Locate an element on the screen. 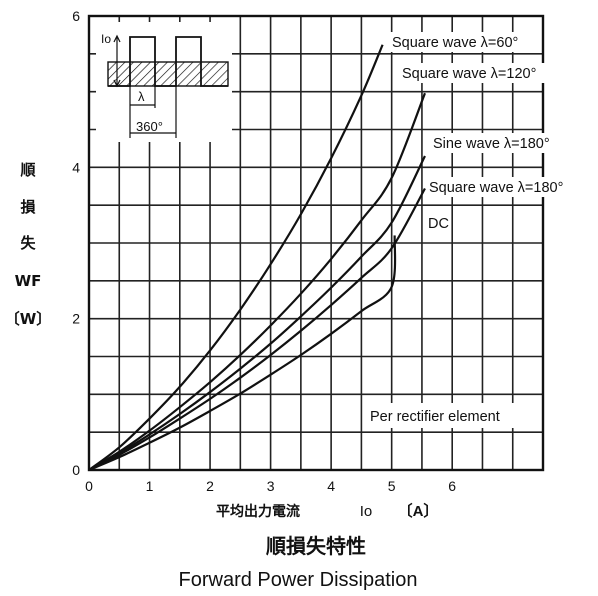 This screenshot has height=596, width=598. x-tick-label: 1 is located at coordinates (150, 486).